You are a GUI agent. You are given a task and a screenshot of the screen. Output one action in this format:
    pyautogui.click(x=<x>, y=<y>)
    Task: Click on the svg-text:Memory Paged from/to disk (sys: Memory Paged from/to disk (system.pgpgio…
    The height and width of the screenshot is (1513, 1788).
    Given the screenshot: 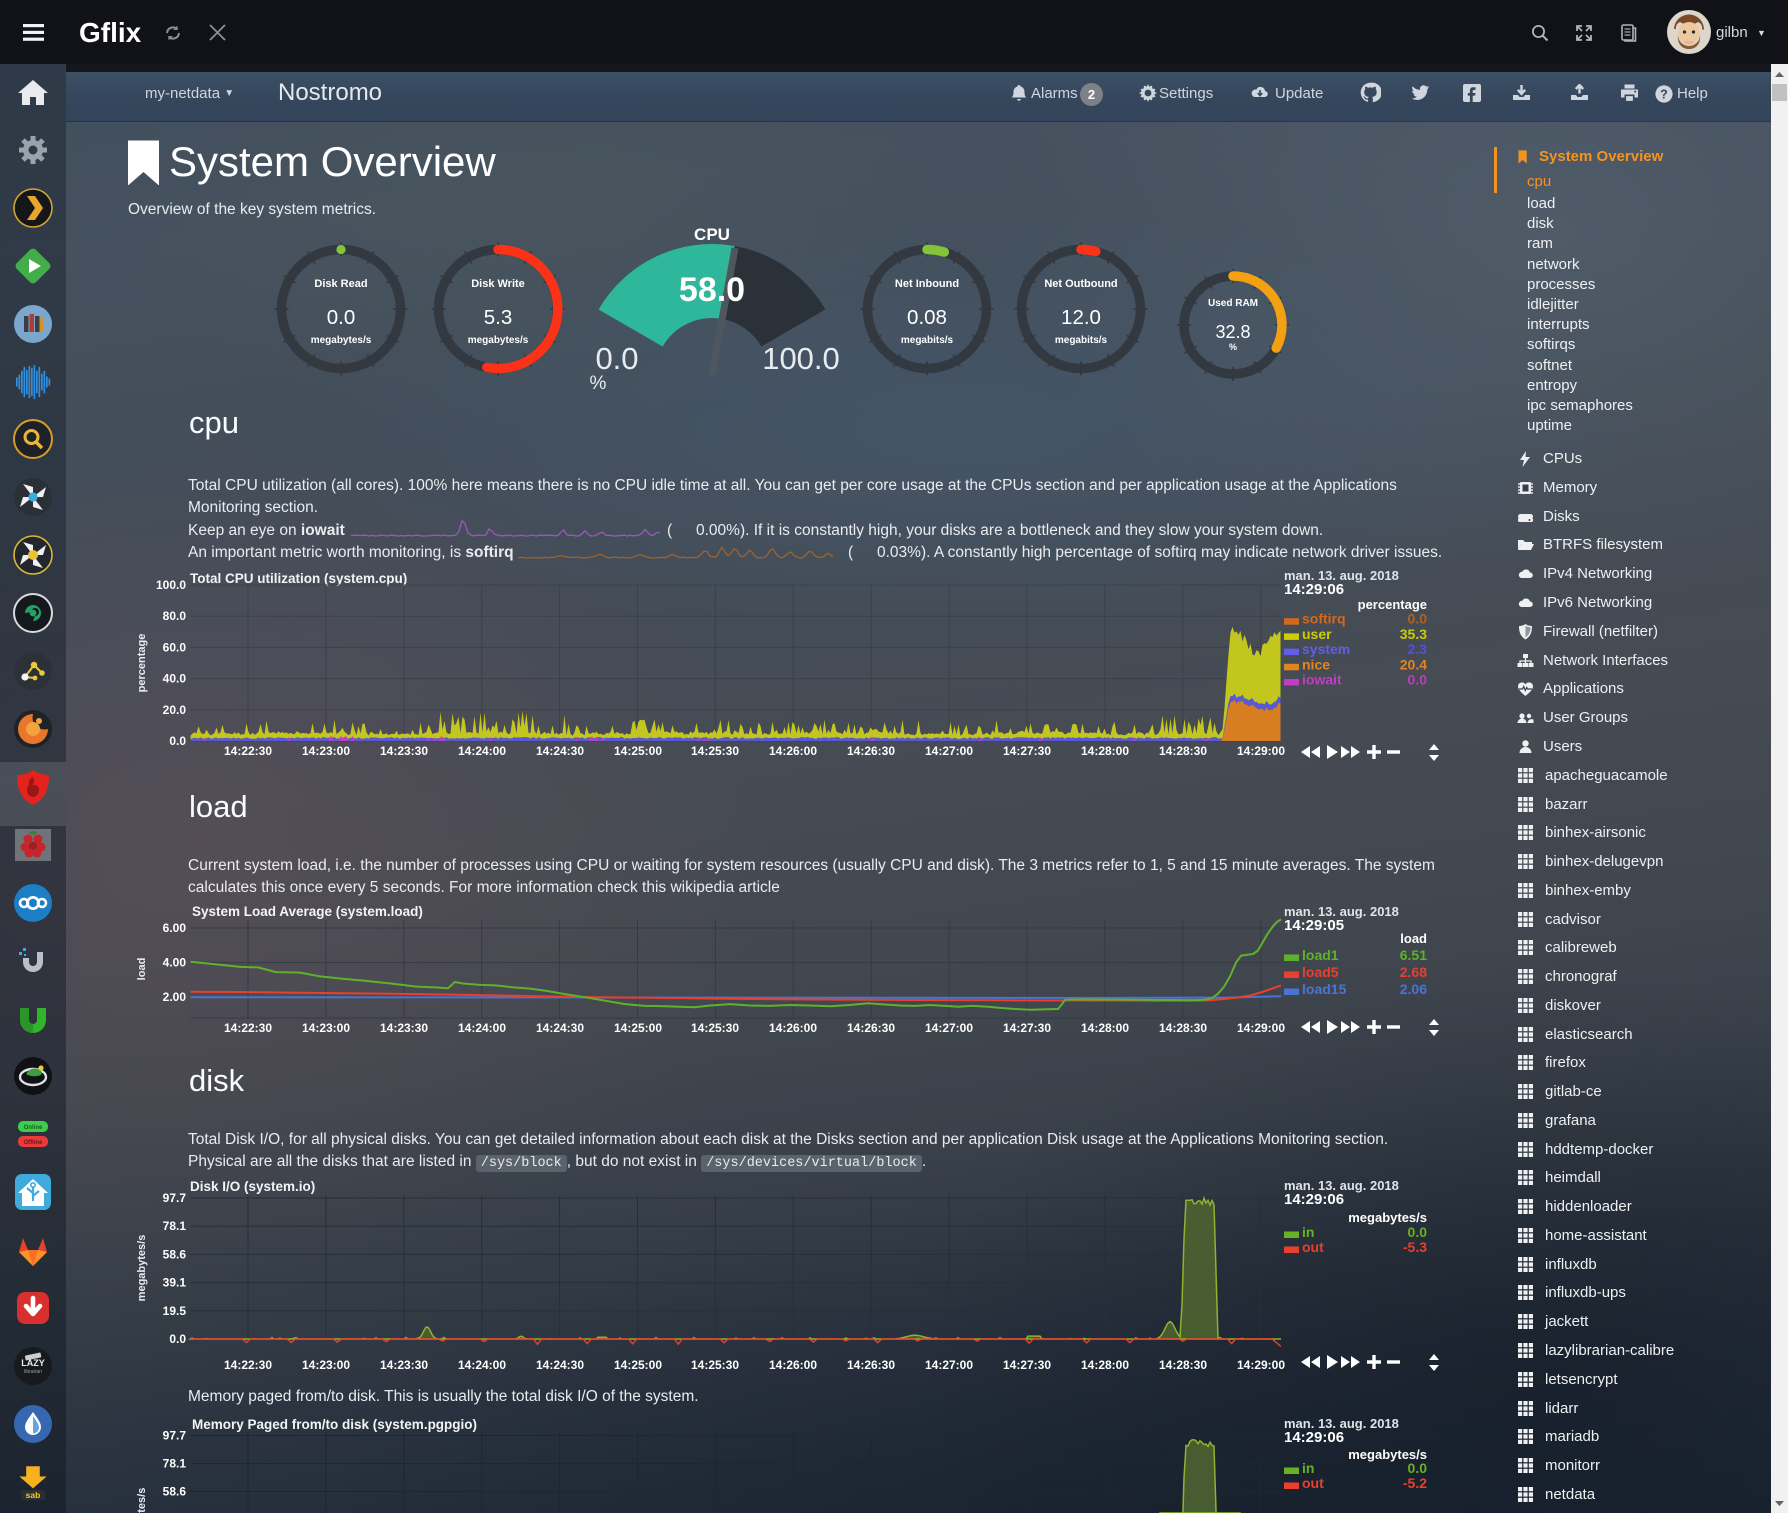 What is the action you would take?
    pyautogui.click(x=334, y=1424)
    